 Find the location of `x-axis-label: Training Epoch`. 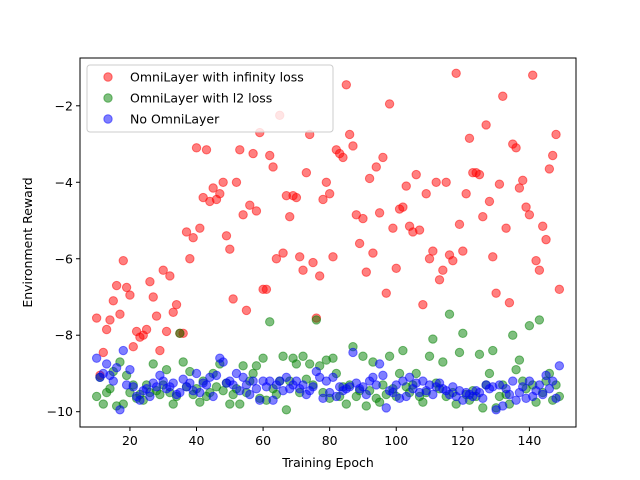

x-axis-label: Training Epoch is located at coordinates (327, 462).